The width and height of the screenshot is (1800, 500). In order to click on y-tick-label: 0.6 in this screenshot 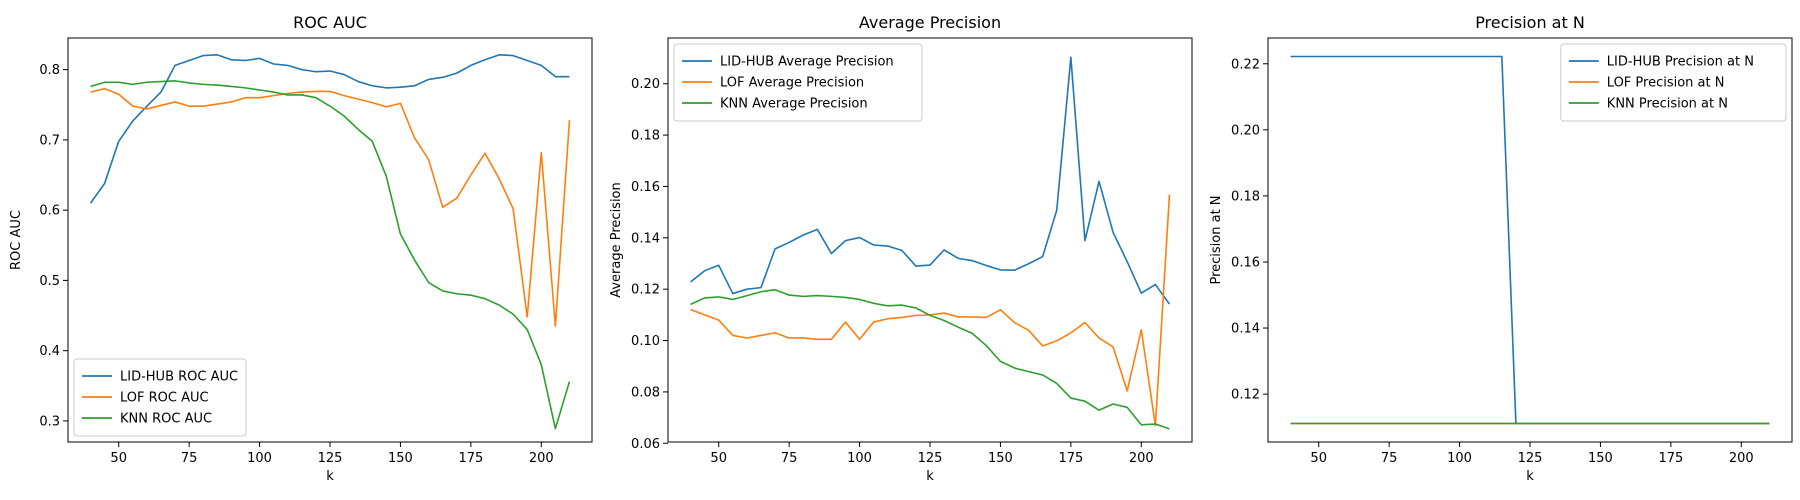, I will do `click(49, 211)`.